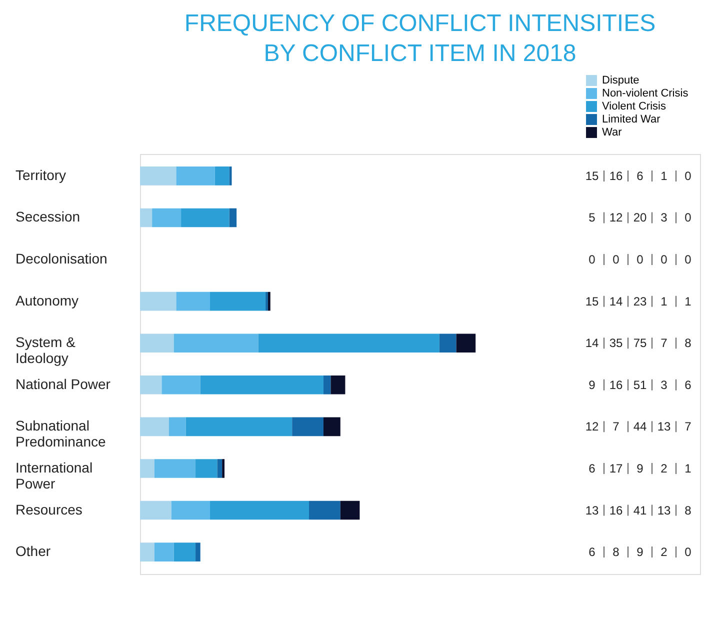 Image resolution: width=716 pixels, height=631 pixels. Describe the element at coordinates (61, 434) in the screenshot. I see `y-tick-label: Subnational Predominance` at that location.